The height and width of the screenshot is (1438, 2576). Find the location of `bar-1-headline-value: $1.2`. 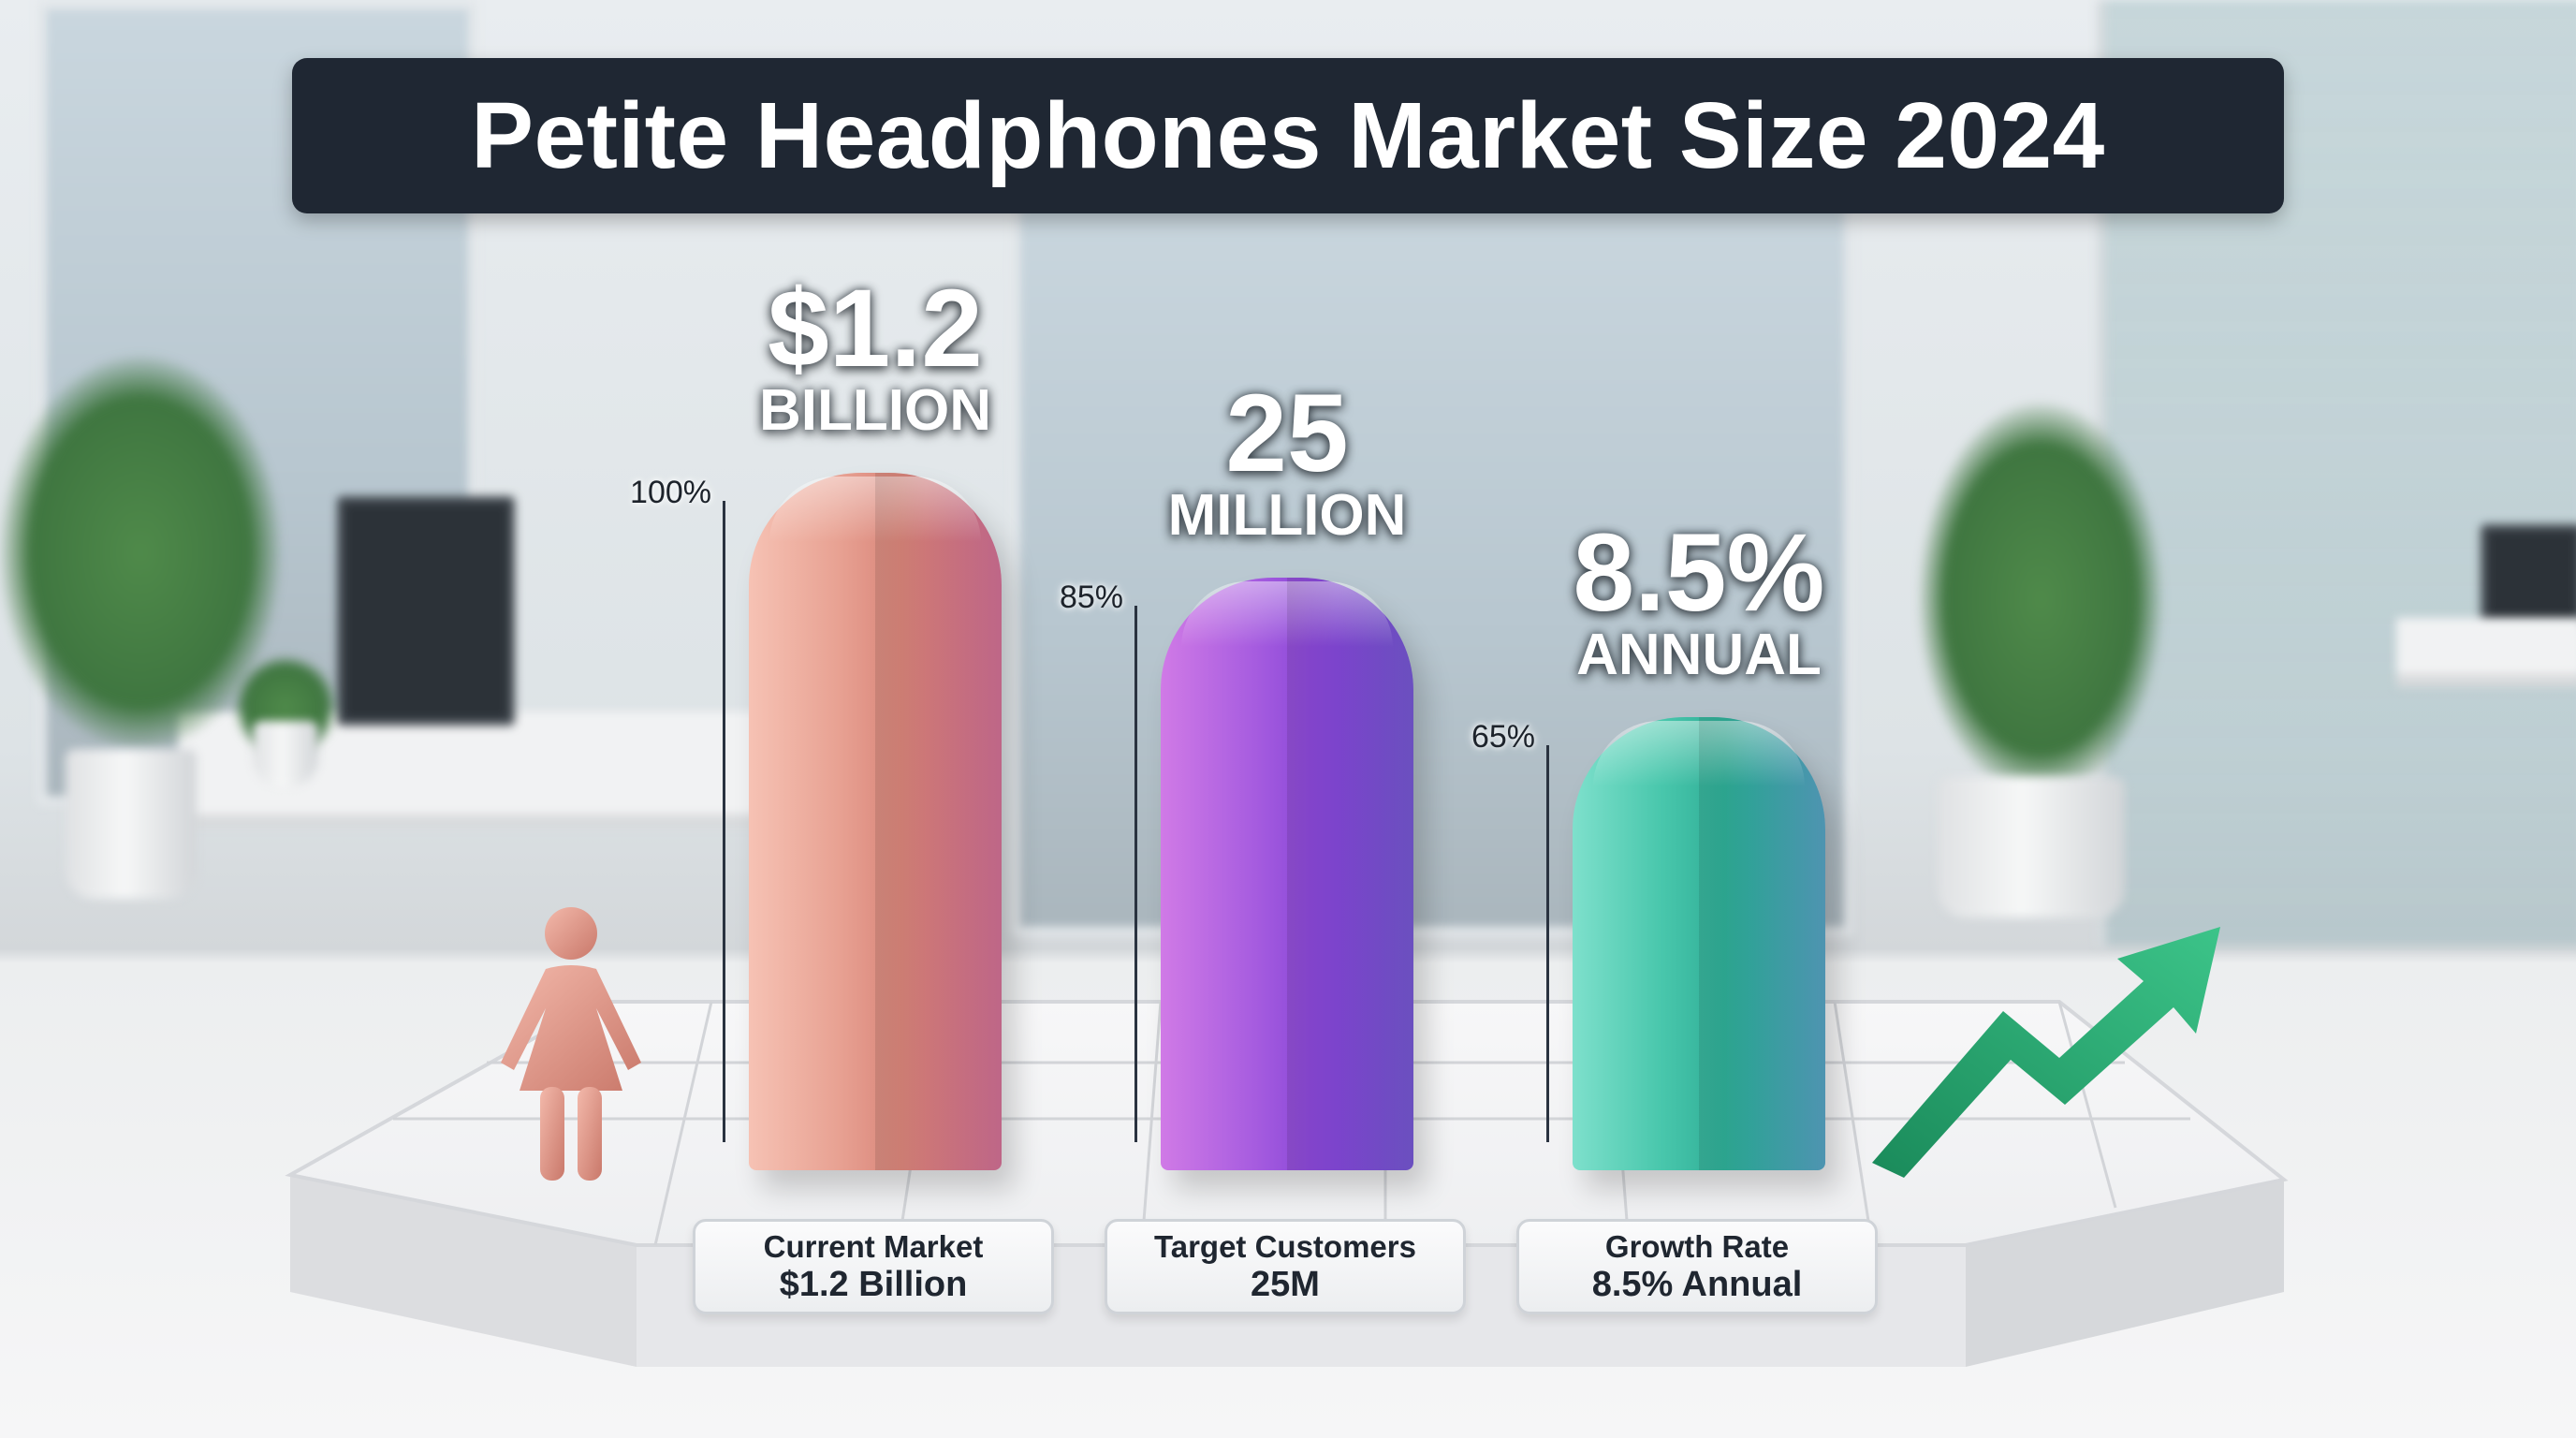

bar-1-headline-value: $1.2 is located at coordinates (876, 328).